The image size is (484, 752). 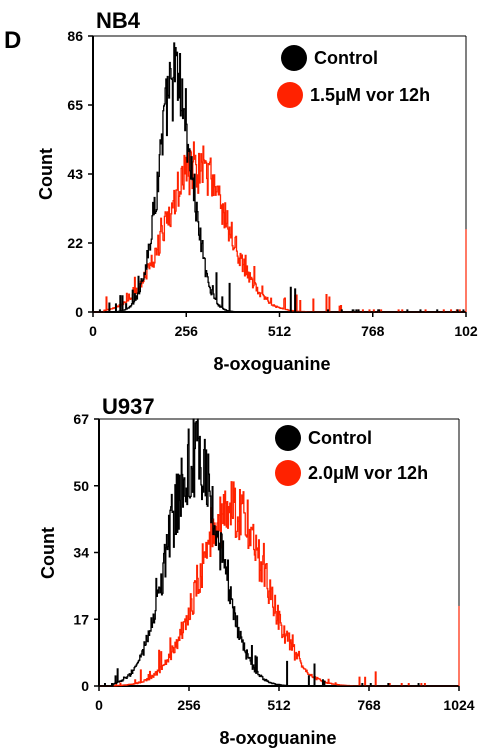 What do you see at coordinates (75, 174) in the screenshot?
I see `y-tick-label: 43` at bounding box center [75, 174].